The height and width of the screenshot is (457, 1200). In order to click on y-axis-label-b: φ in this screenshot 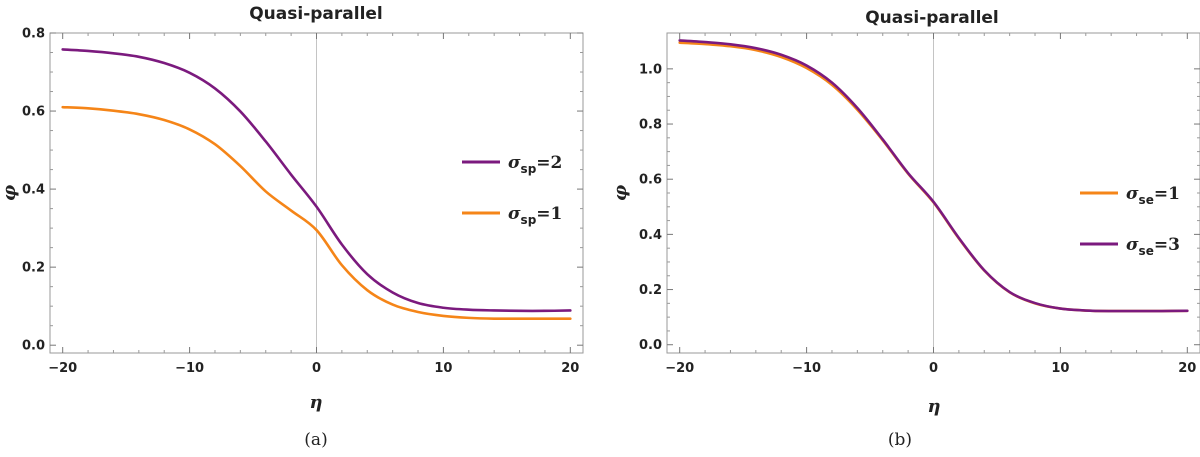, I will do `click(620, 192)`.